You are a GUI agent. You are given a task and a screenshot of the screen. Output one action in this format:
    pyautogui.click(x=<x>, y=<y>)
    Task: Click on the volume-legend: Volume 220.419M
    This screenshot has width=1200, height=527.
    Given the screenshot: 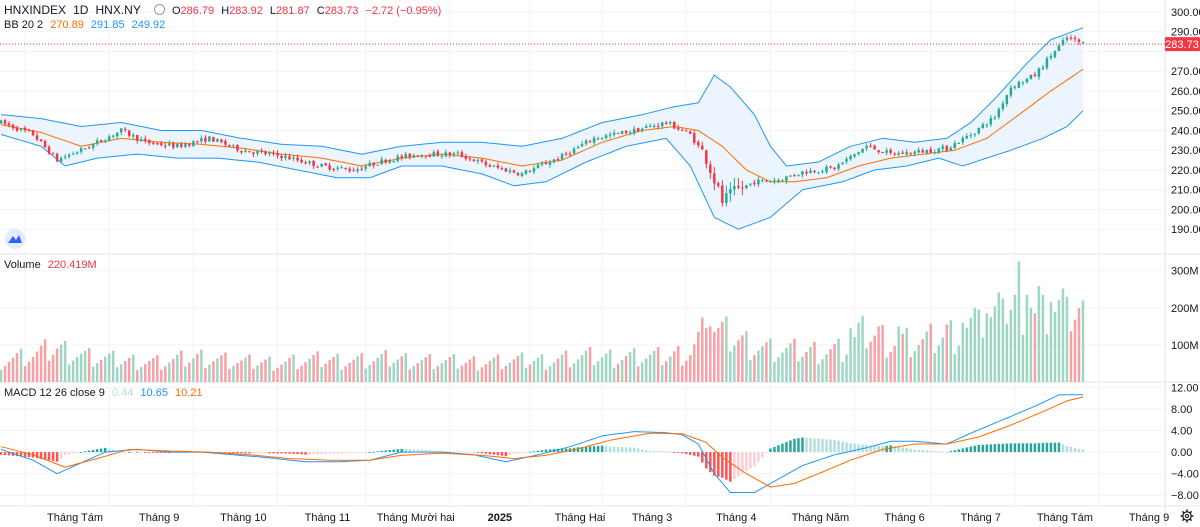 What is the action you would take?
    pyautogui.click(x=52, y=265)
    